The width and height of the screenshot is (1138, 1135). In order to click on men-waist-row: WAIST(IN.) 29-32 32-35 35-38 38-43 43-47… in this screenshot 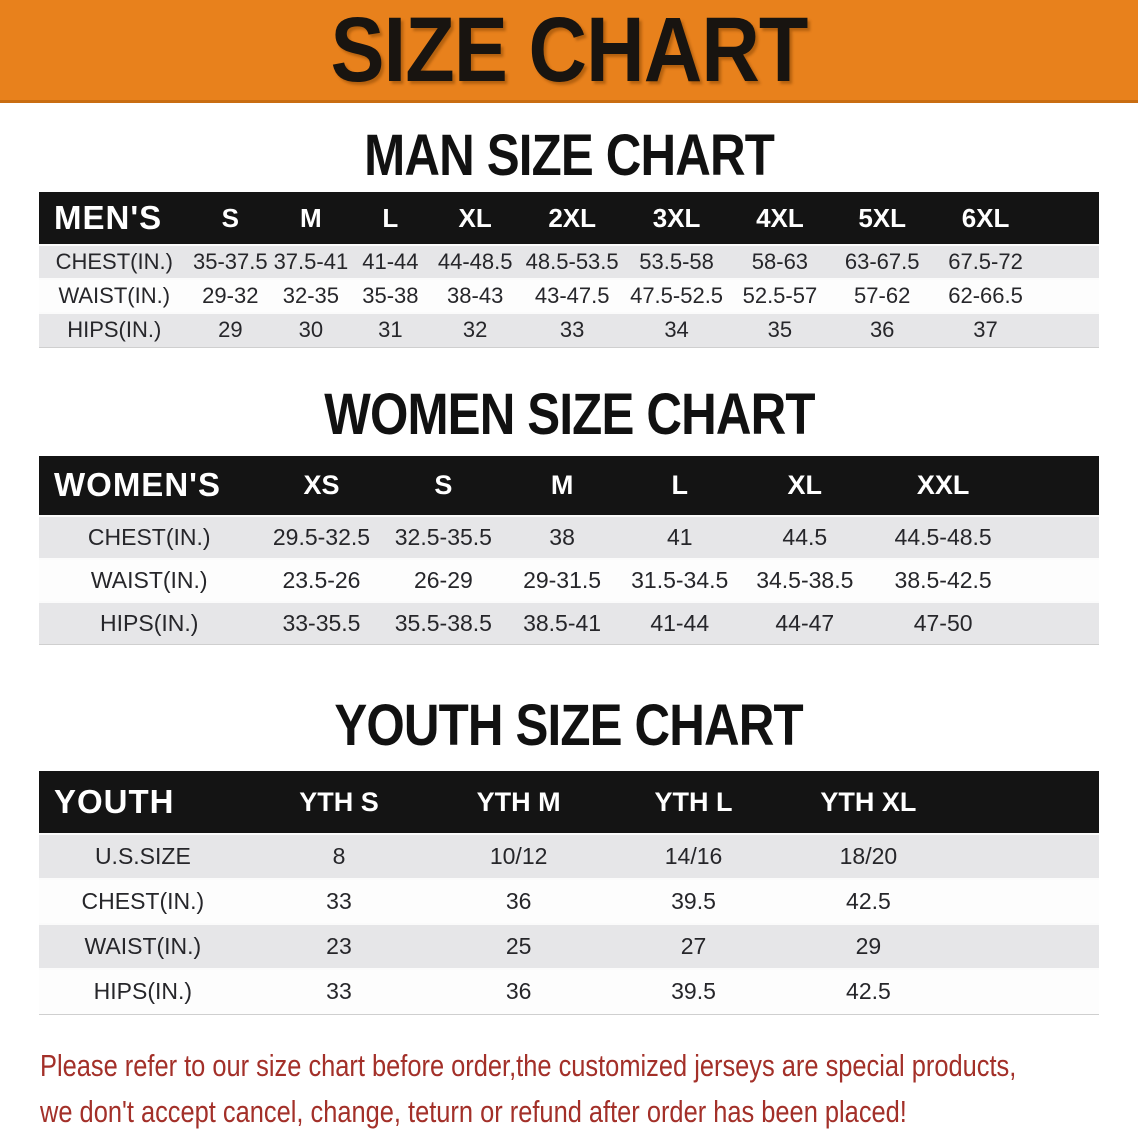, I will do `click(569, 295)`.